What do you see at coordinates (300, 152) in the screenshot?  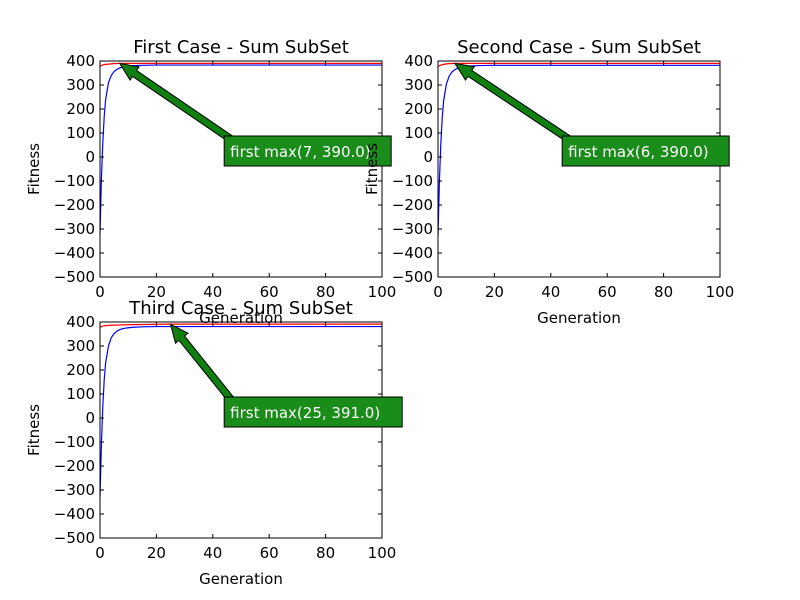 I see `annotation-text: first max(7, 390.0)` at bounding box center [300, 152].